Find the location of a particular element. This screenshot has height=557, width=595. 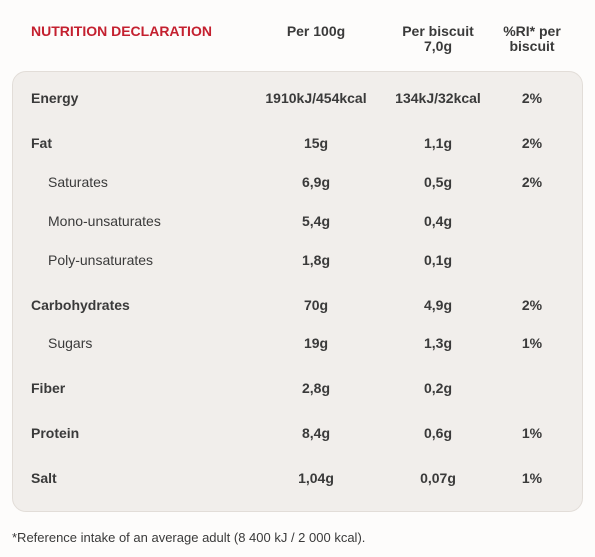

cell-value: 2,8g is located at coordinates (316, 388).